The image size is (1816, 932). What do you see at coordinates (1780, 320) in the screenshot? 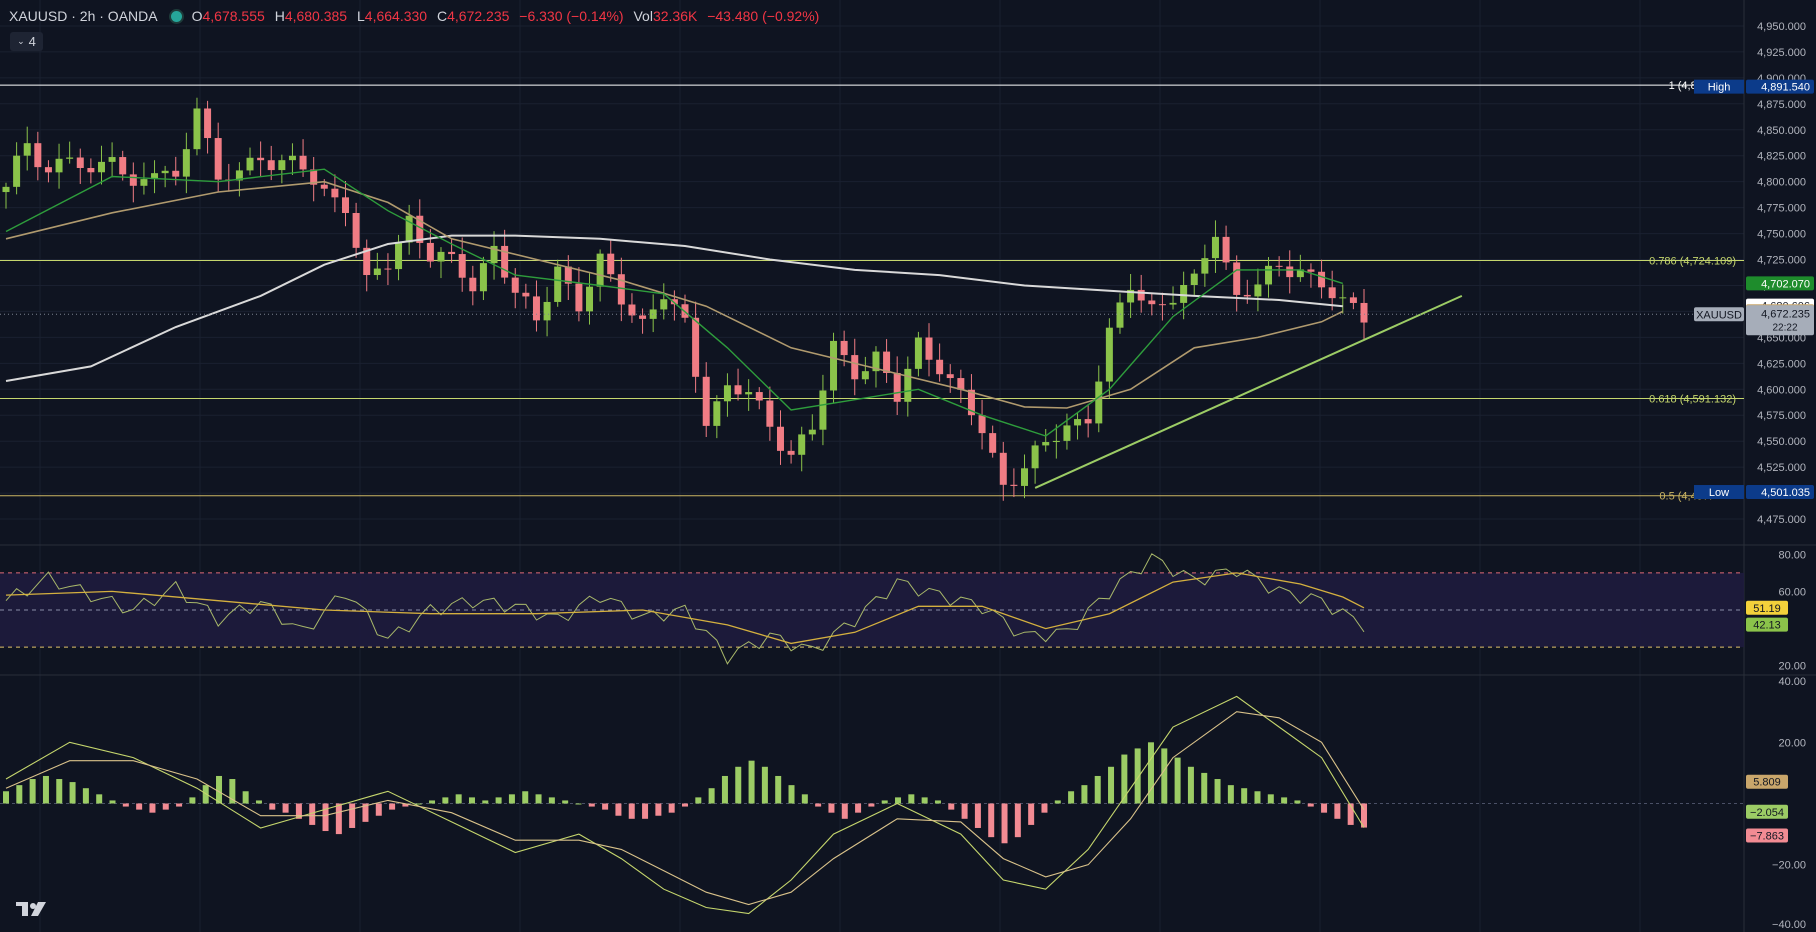
I see `last-price-badge-bg` at bounding box center [1780, 320].